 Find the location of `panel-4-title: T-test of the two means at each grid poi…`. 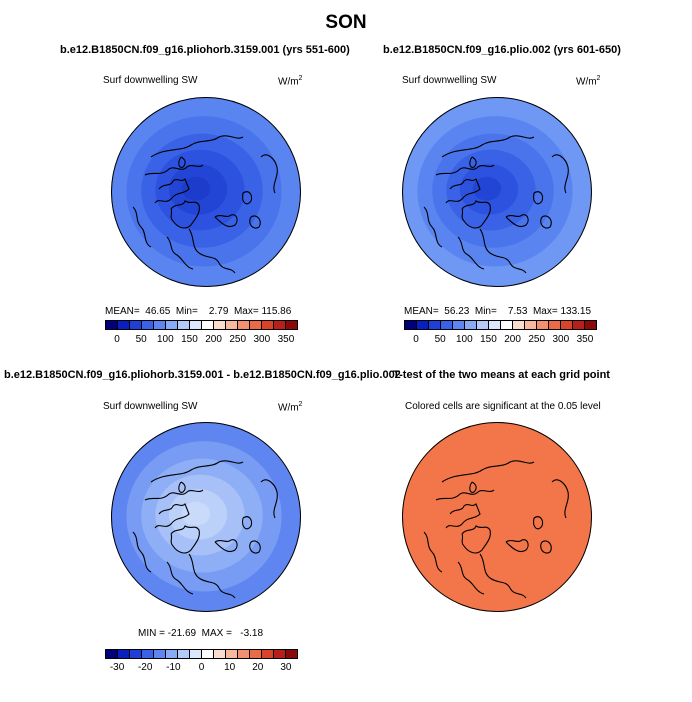

panel-4-title: T-test of the two means at each grid poi… is located at coordinates (501, 375).